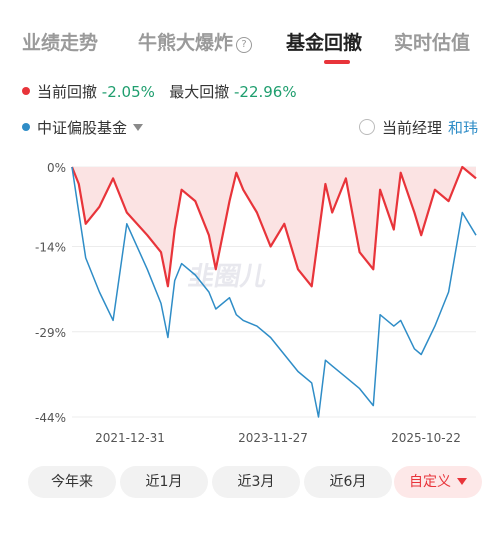 The width and height of the screenshot is (500, 535). I want to click on red-dot-icon, so click(26, 91).